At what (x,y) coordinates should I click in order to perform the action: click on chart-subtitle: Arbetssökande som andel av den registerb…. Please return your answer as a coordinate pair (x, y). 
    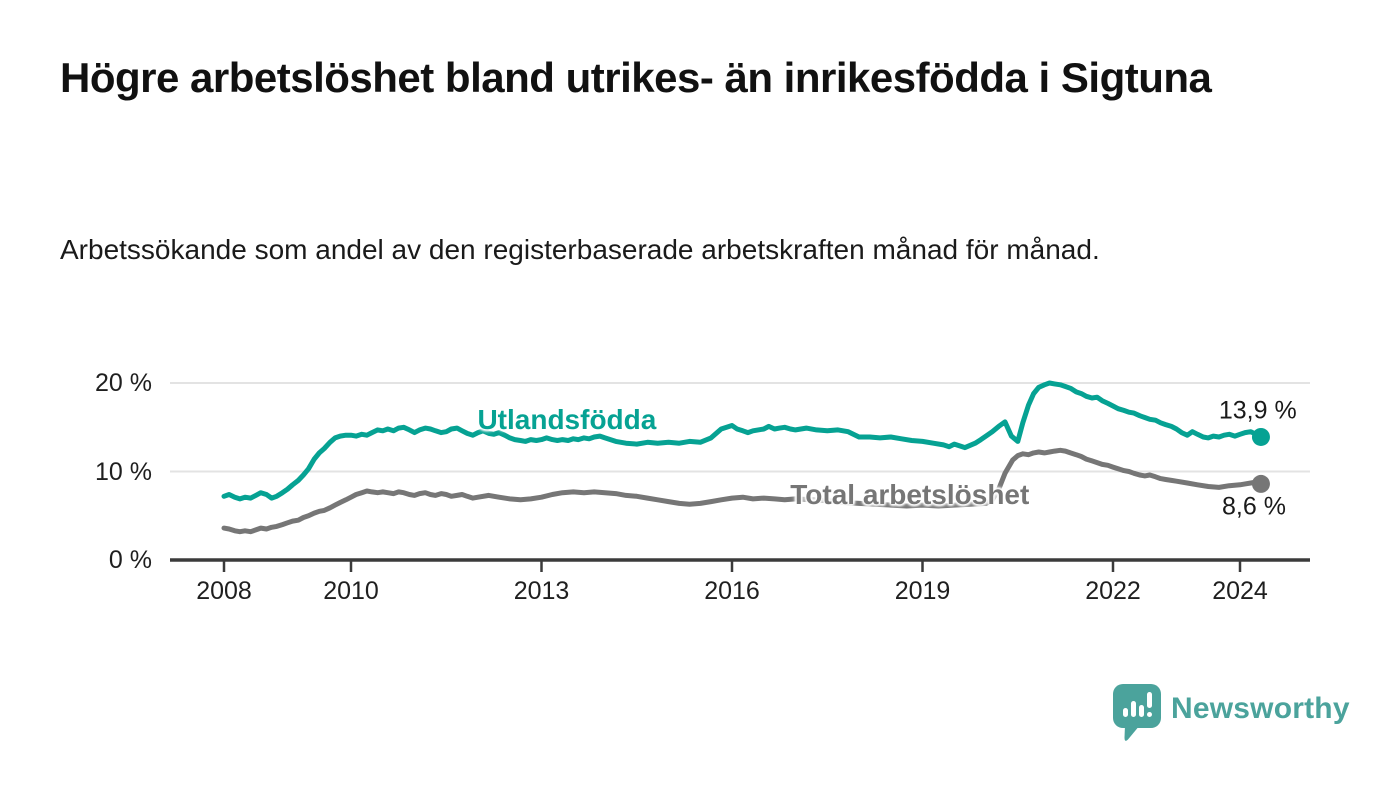
    Looking at the image, I should click on (580, 249).